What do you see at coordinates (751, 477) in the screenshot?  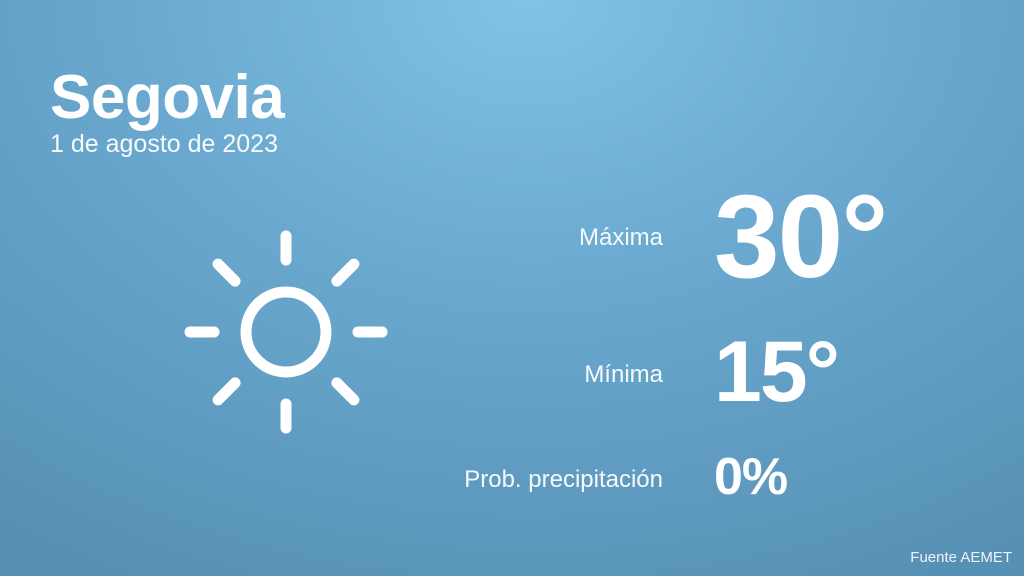 I see `precip-value: 0%` at bounding box center [751, 477].